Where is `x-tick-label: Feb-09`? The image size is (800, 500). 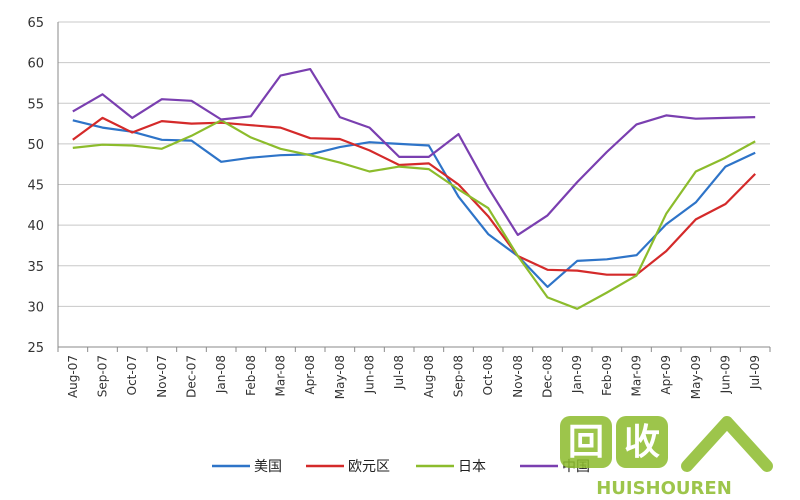 x-tick-label: Feb-09 is located at coordinates (607, 375).